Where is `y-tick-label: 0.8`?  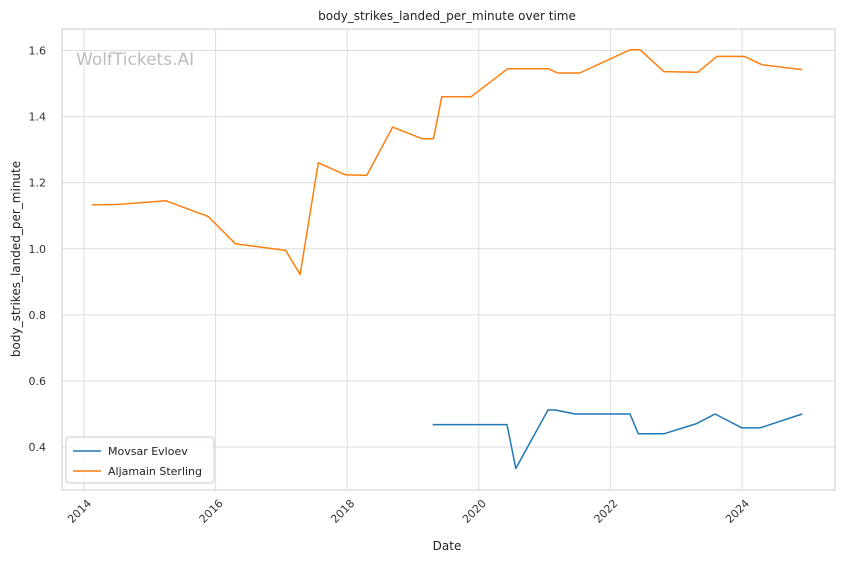 y-tick-label: 0.8 is located at coordinates (38, 315).